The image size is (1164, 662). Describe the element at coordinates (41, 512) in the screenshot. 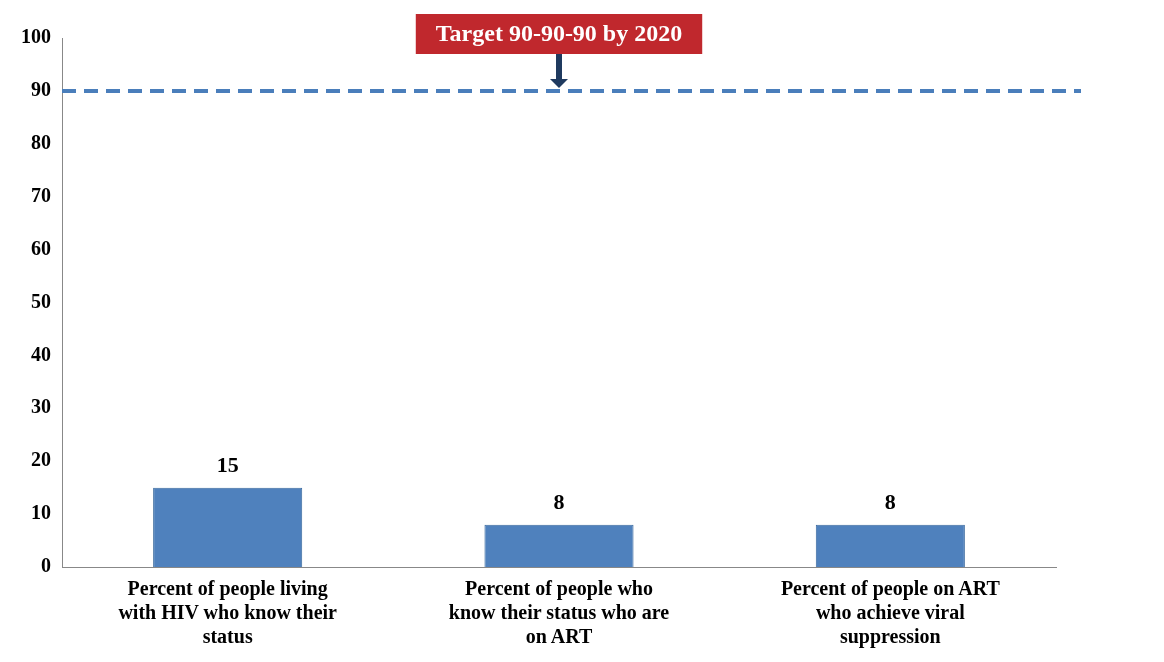

I see `y-tick-label: 10` at that location.